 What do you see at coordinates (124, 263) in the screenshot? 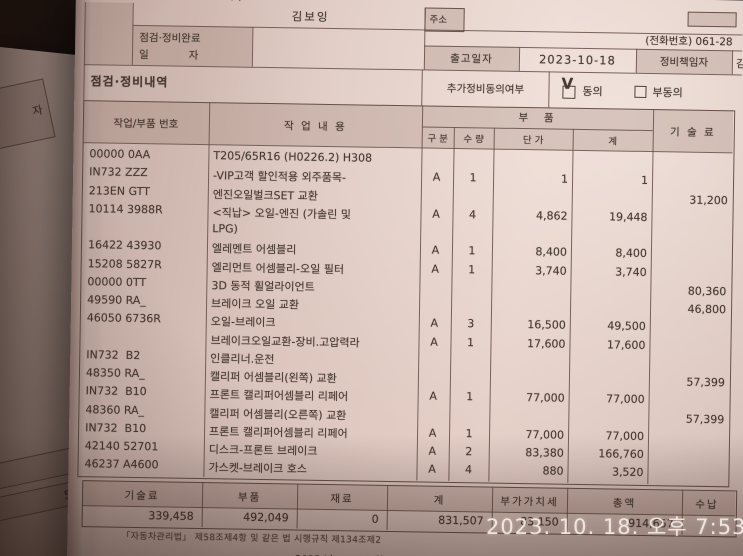
I see `cell-part: 15208 5827R` at bounding box center [124, 263].